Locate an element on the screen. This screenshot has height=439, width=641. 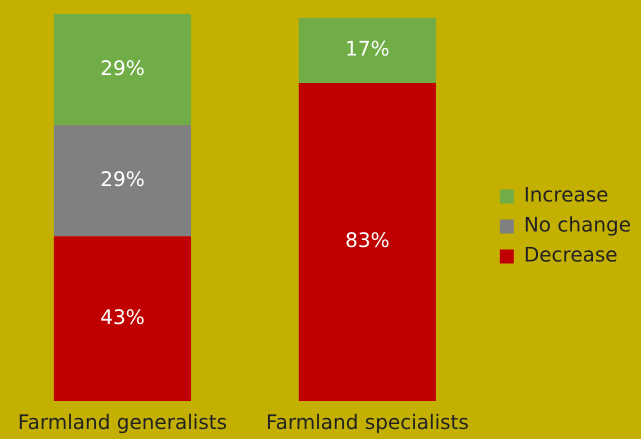
data-label: 43% is located at coordinates (122, 316).